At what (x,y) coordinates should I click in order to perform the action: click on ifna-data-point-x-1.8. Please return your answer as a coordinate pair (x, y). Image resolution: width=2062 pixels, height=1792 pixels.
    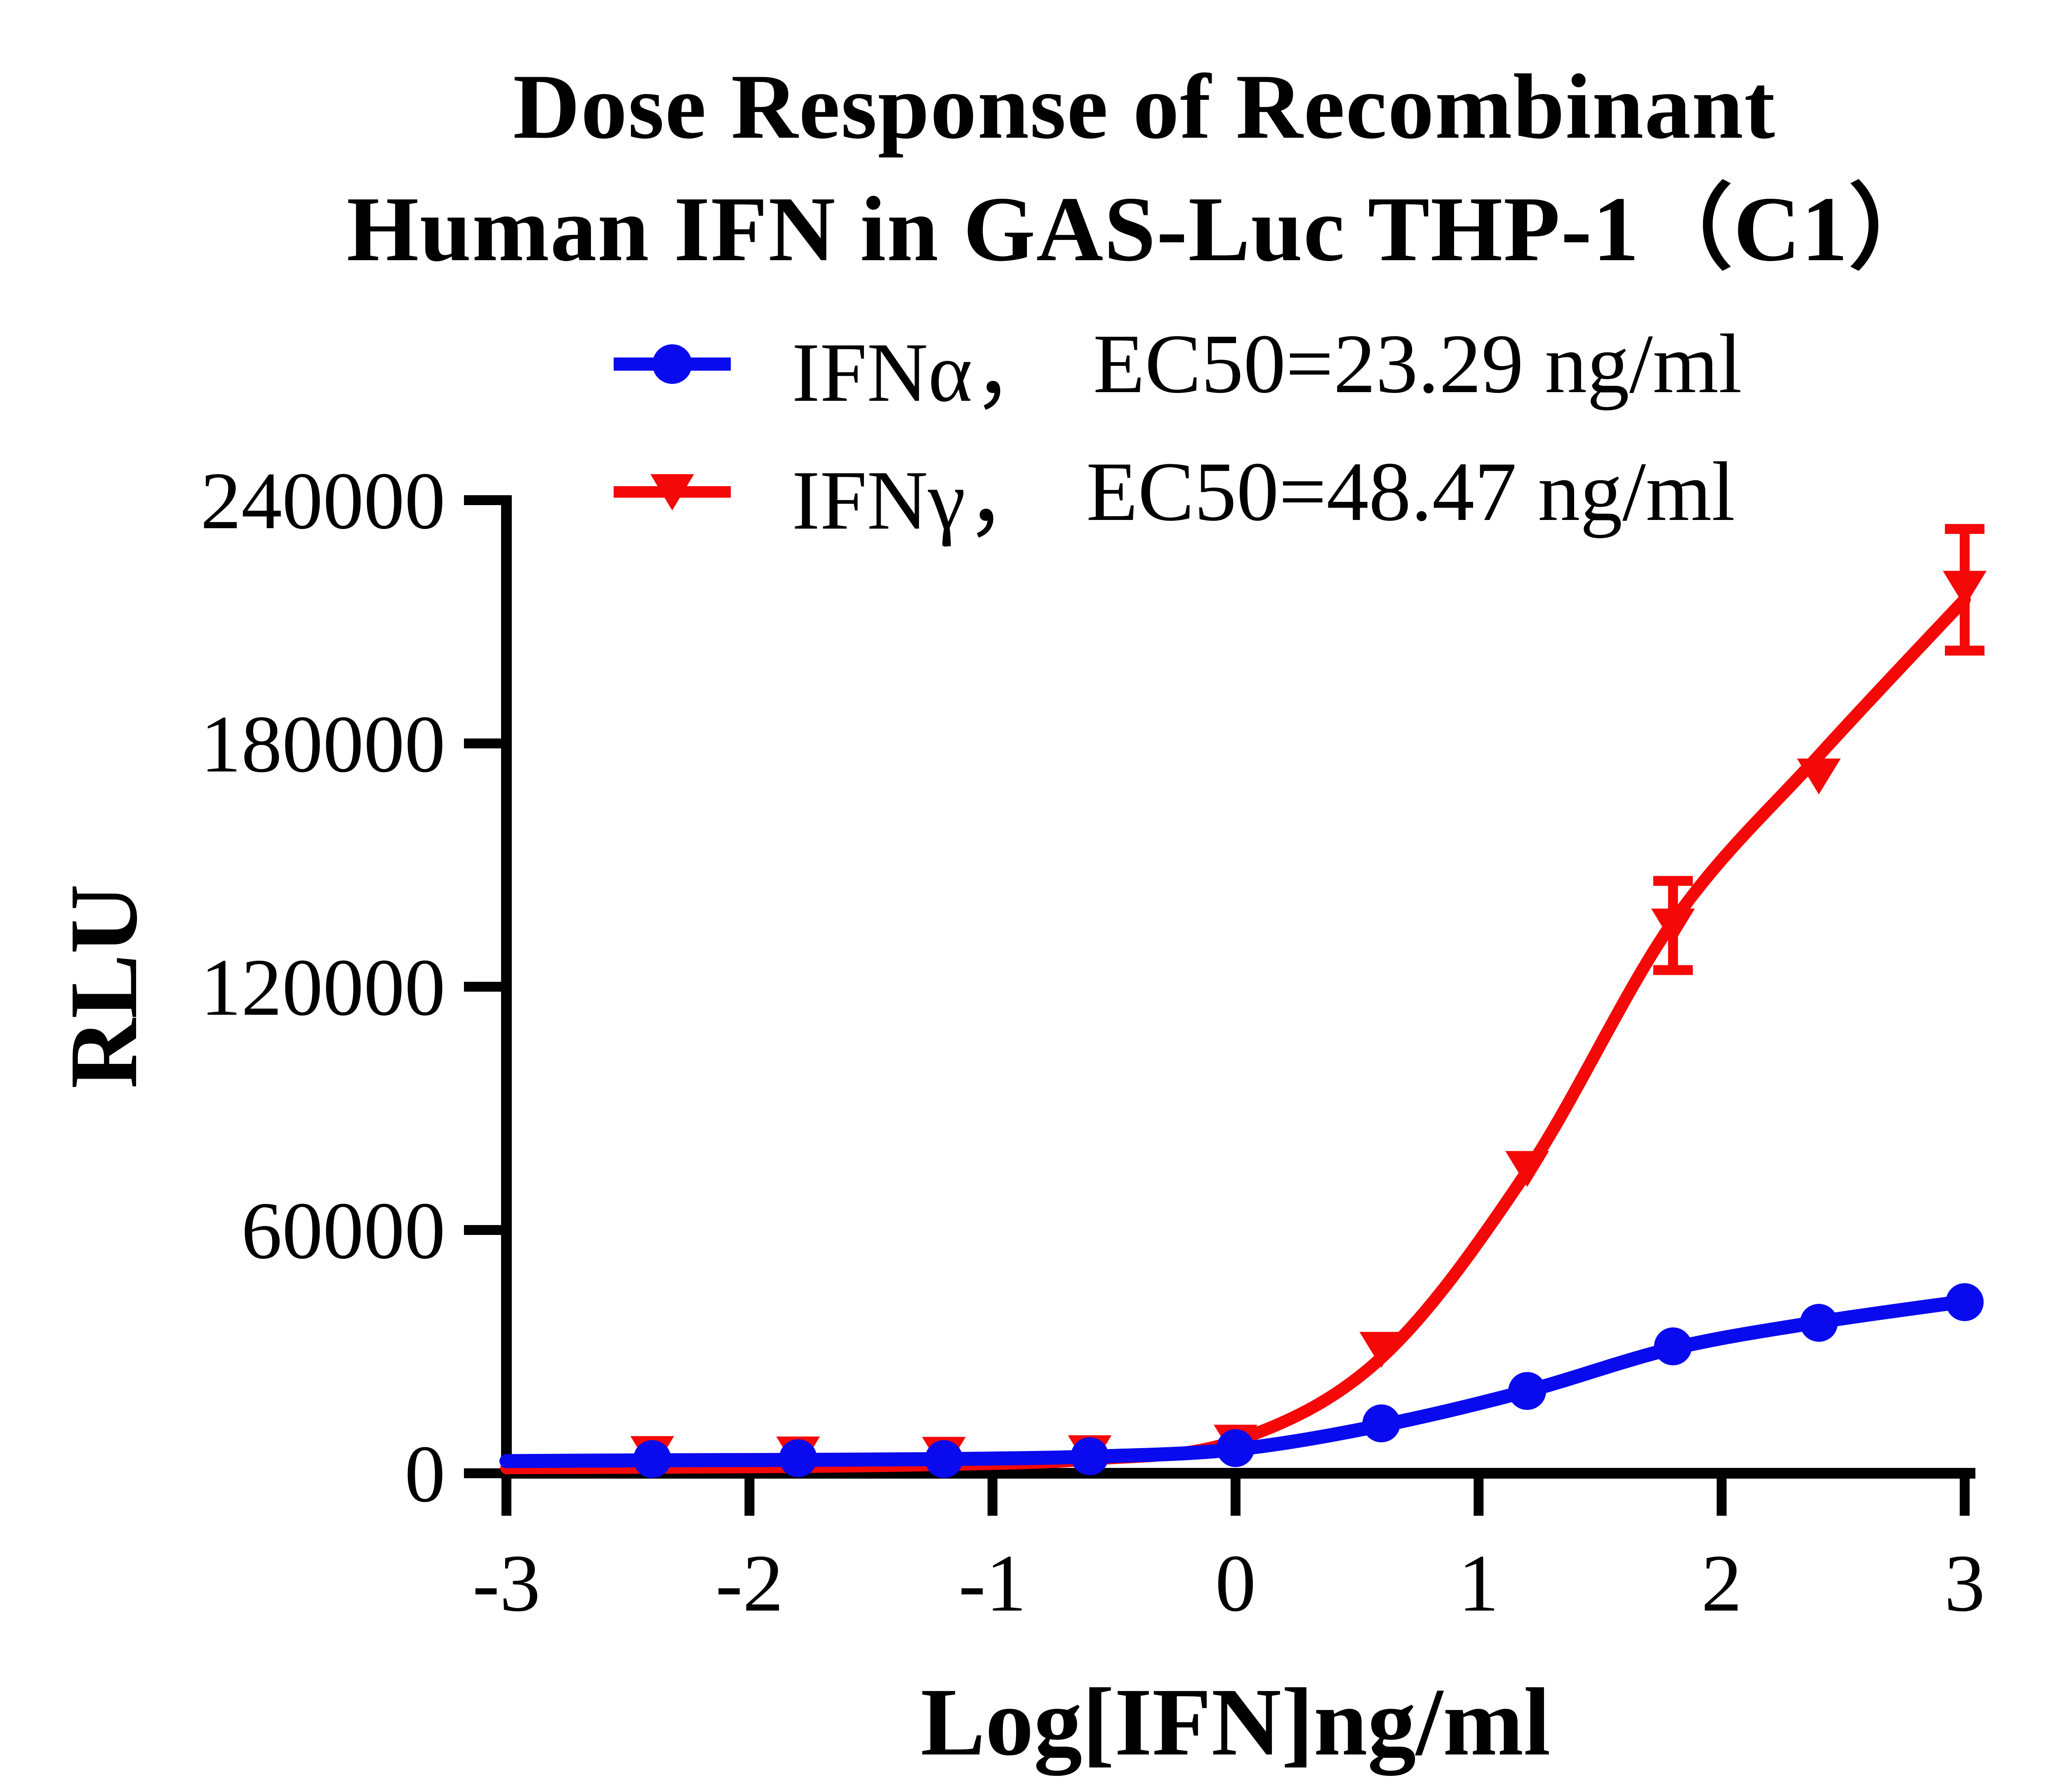
    Looking at the image, I should click on (798, 1458).